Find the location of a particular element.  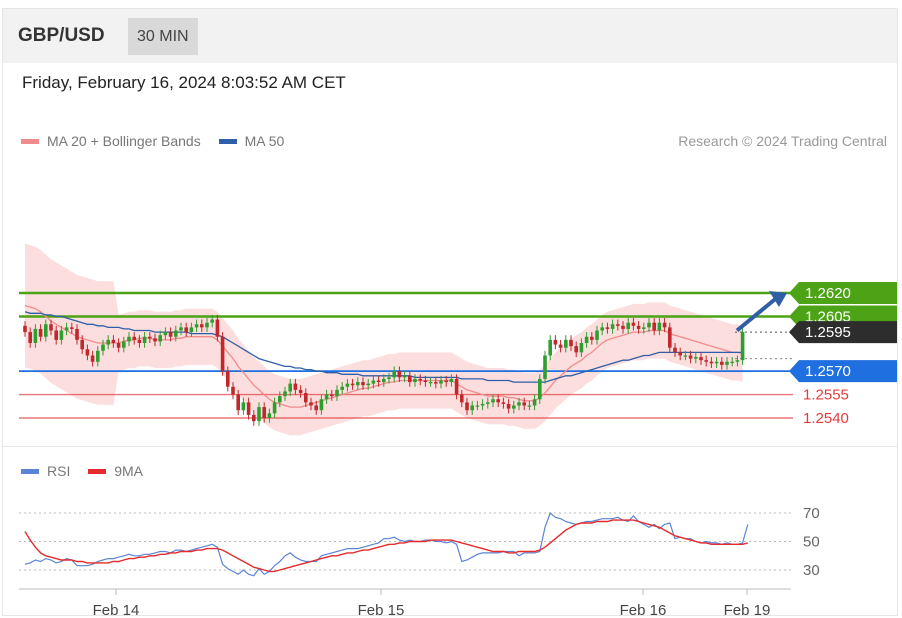

legend-swatch-9ma is located at coordinates (97, 471).